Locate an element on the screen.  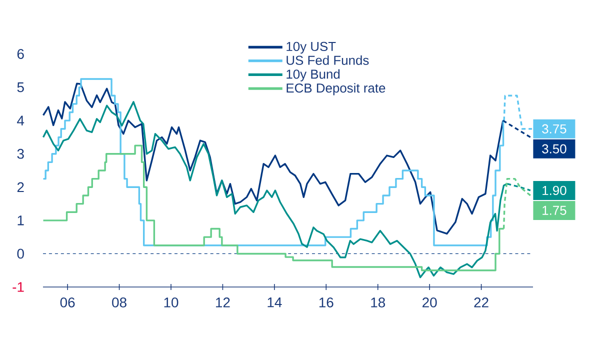
data-label: 1.90 is located at coordinates (554, 191).